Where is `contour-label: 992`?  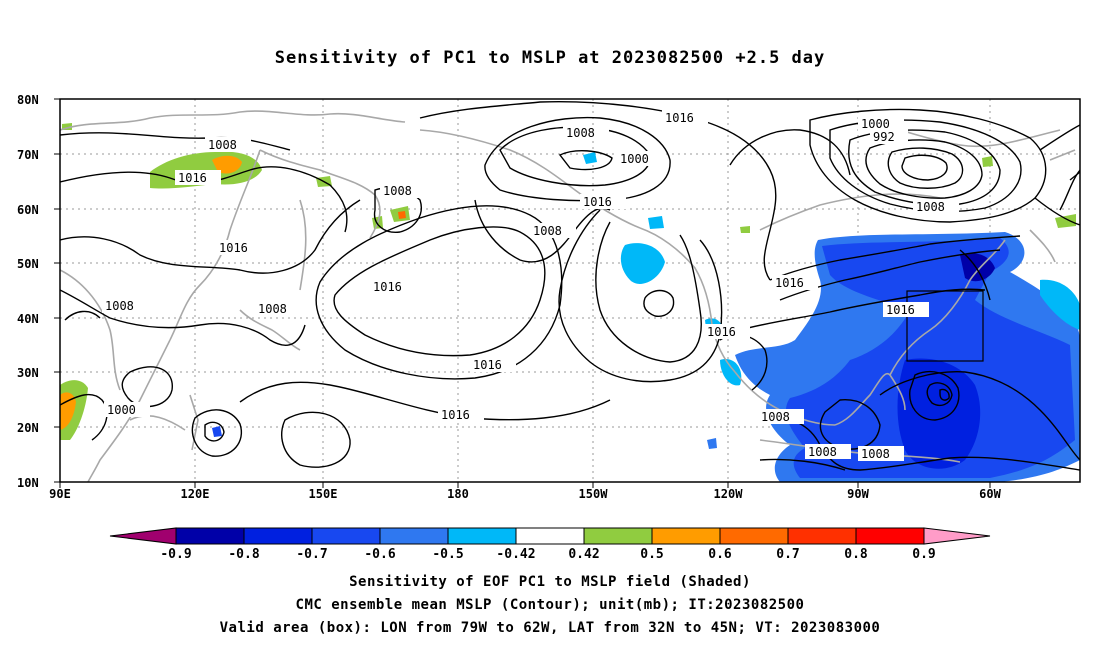 contour-label: 992 is located at coordinates (884, 137).